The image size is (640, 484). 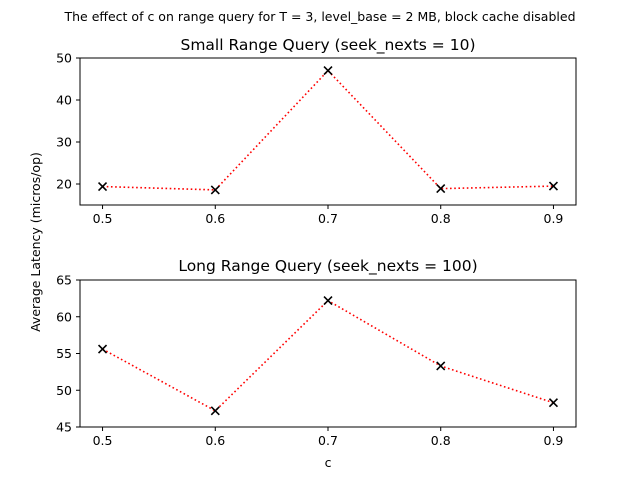 What do you see at coordinates (64, 316) in the screenshot?
I see `y-tick-label: 60` at bounding box center [64, 316].